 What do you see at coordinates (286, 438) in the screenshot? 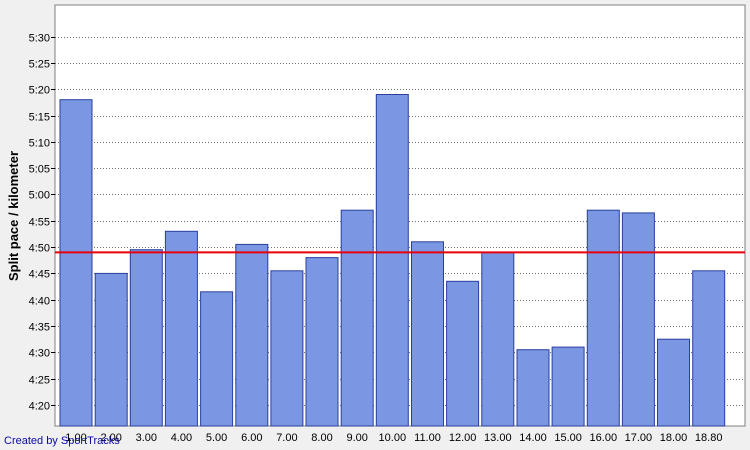
I see `x-tick-label: 7.00` at bounding box center [286, 438].